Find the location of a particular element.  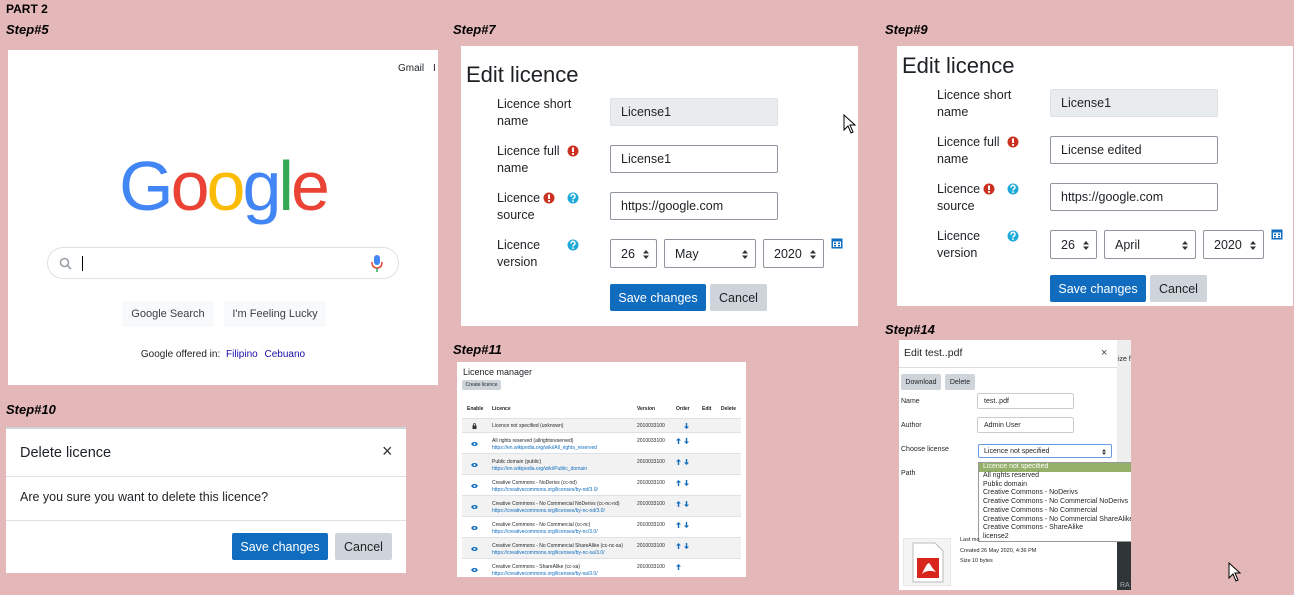

logo-letter: e is located at coordinates (310, 186).